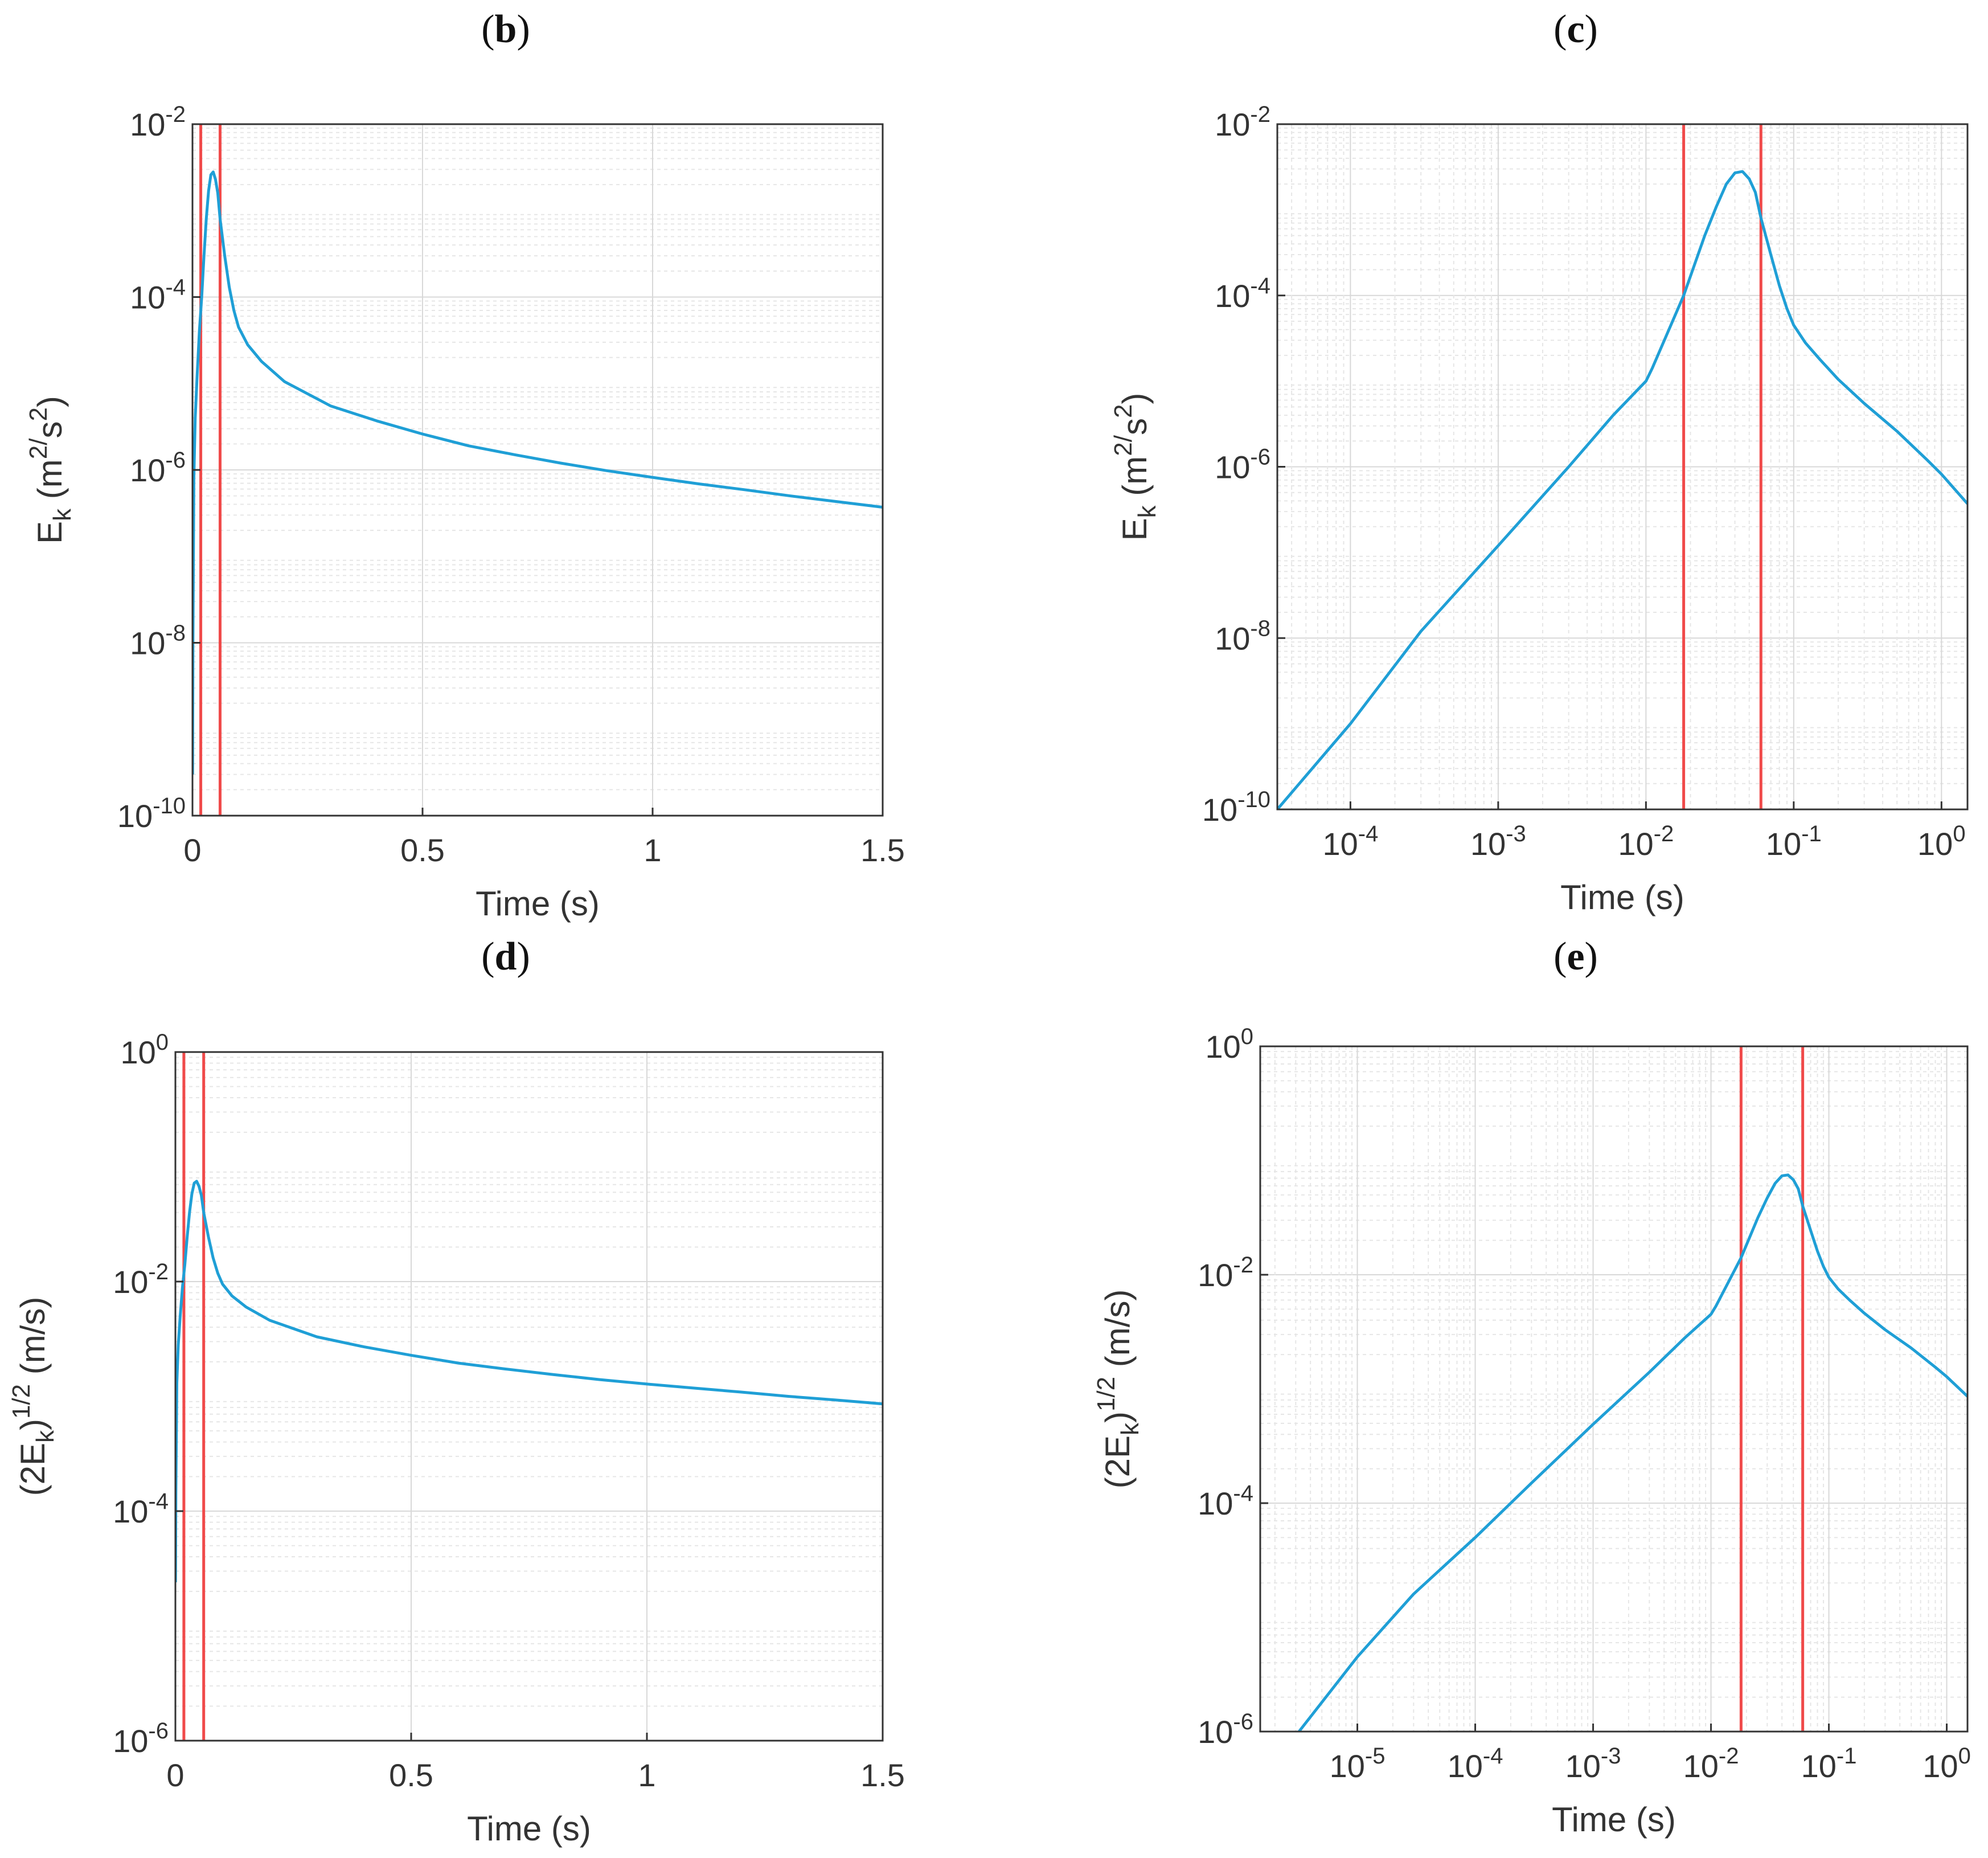 This screenshot has width=1988, height=1858. I want to click on panel-label-c: (c), so click(1575, 29).